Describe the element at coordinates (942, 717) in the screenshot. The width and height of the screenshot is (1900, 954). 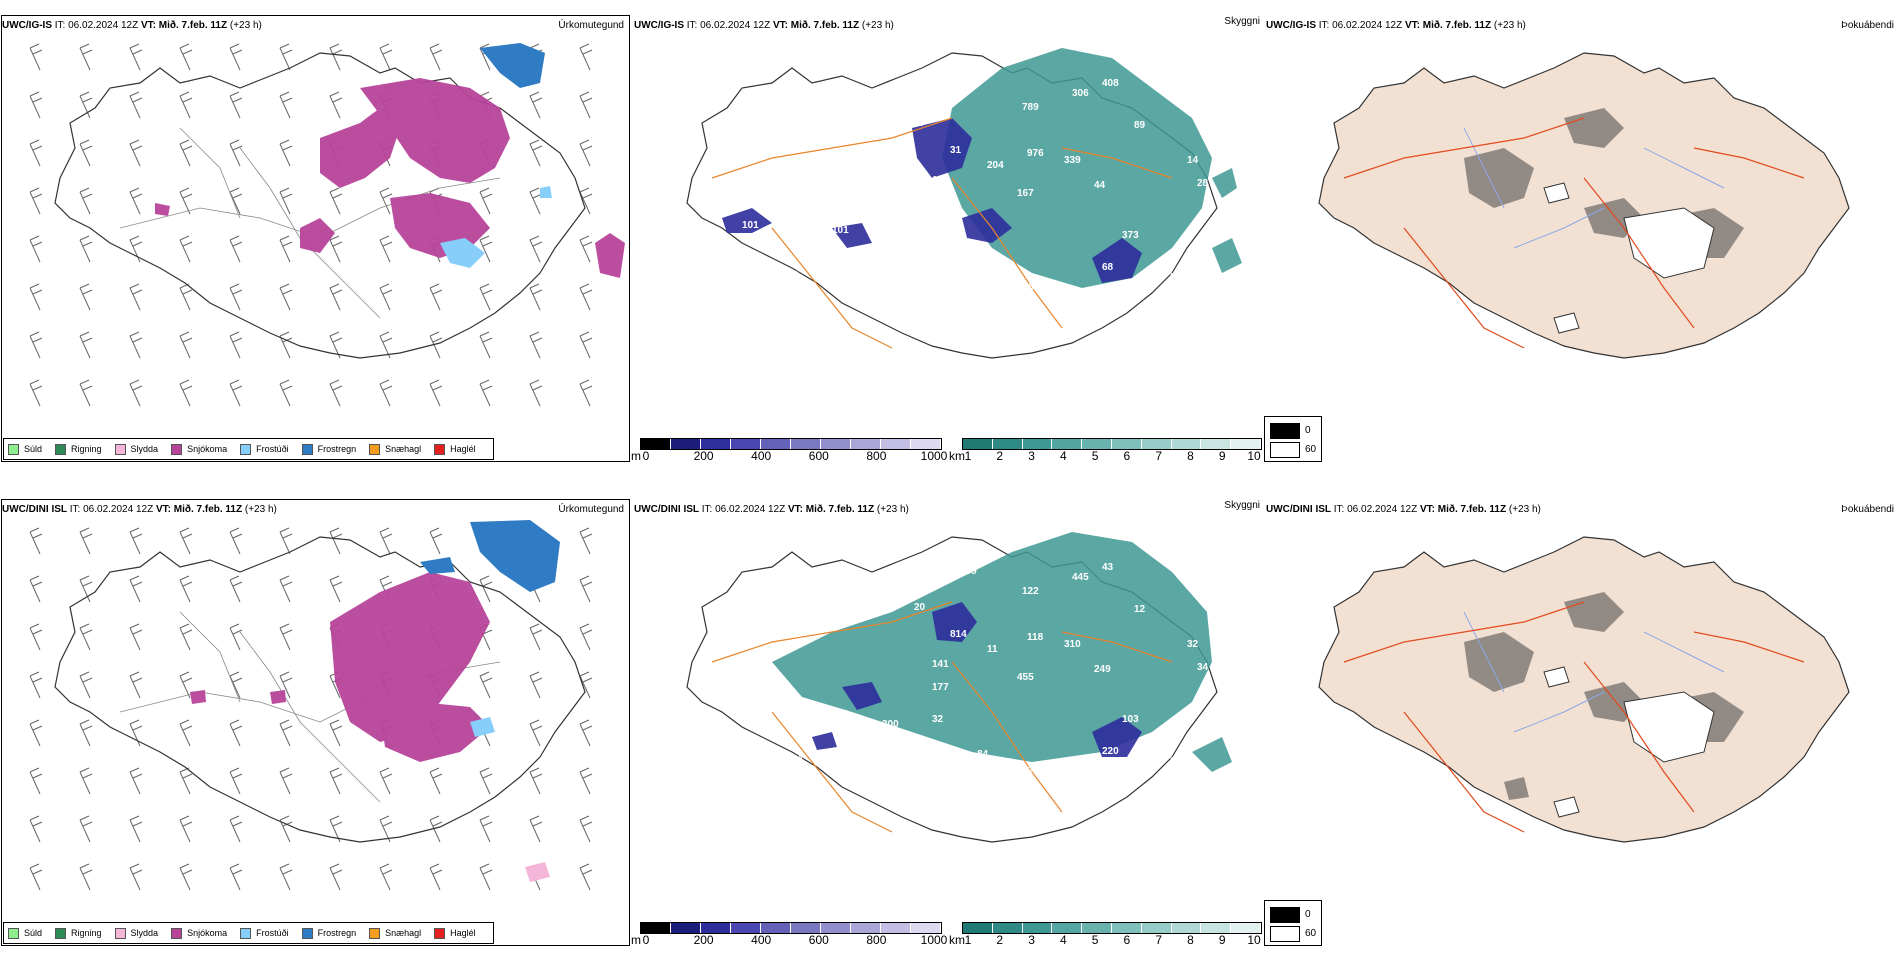
I see `roads` at that location.